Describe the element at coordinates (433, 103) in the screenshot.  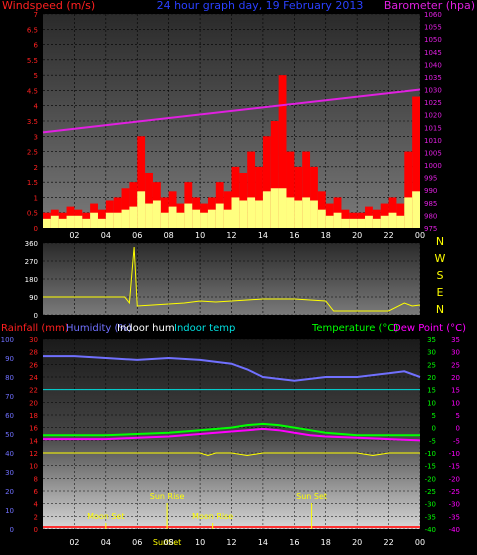
I see `y-right-tick-label: 1025` at that location.